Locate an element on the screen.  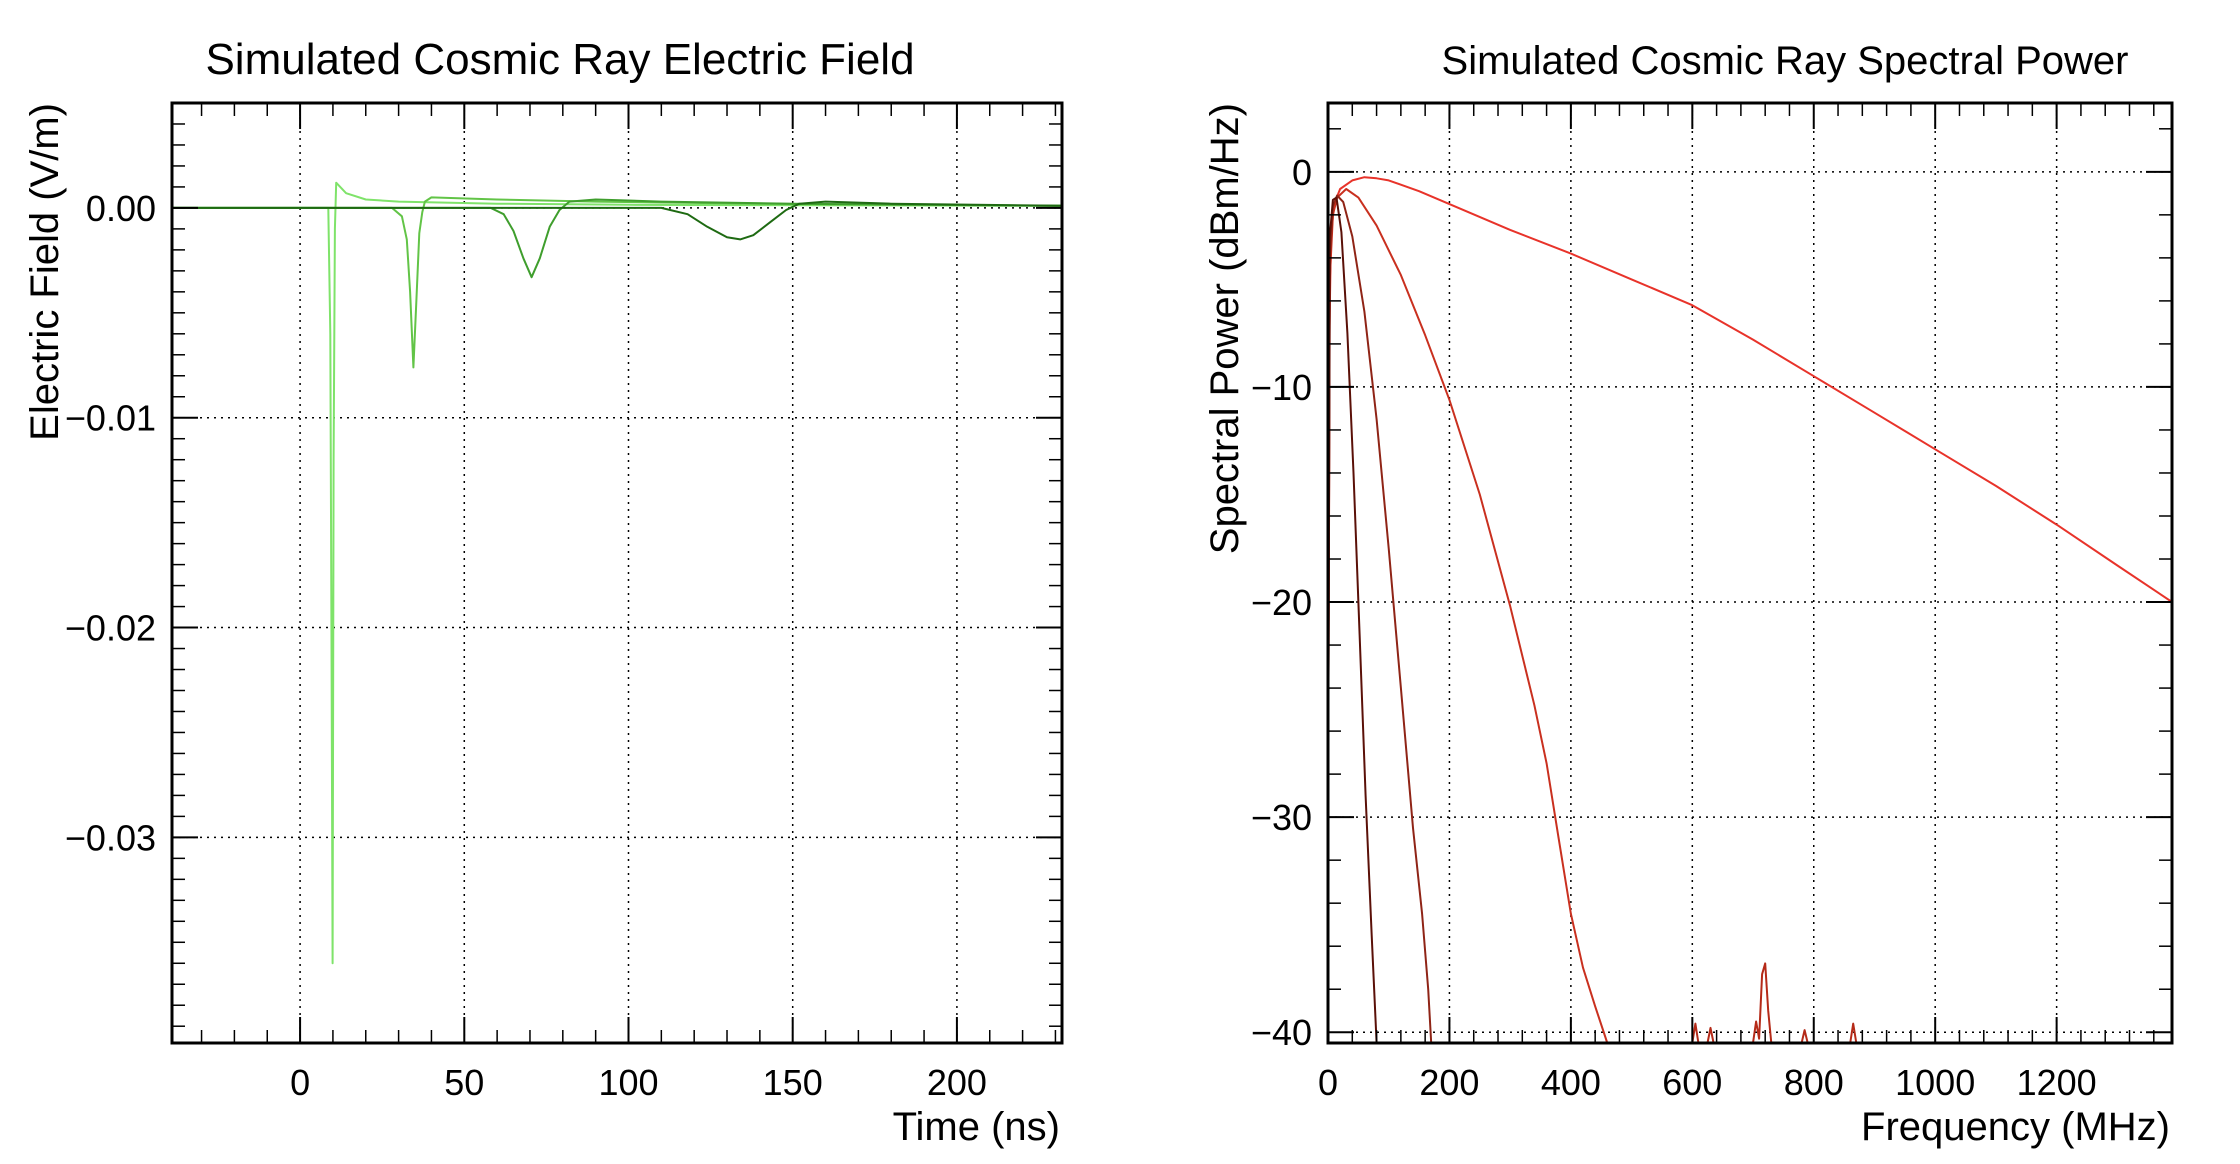
y-tick-labels: 0 −10 −20 −30 −40 is located at coordinates (1281, 602).